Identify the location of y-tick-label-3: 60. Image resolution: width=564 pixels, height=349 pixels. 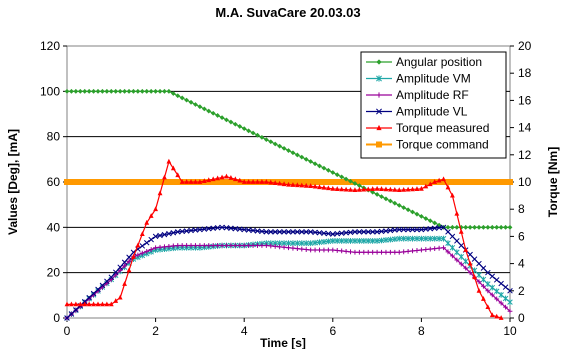
(54, 182).